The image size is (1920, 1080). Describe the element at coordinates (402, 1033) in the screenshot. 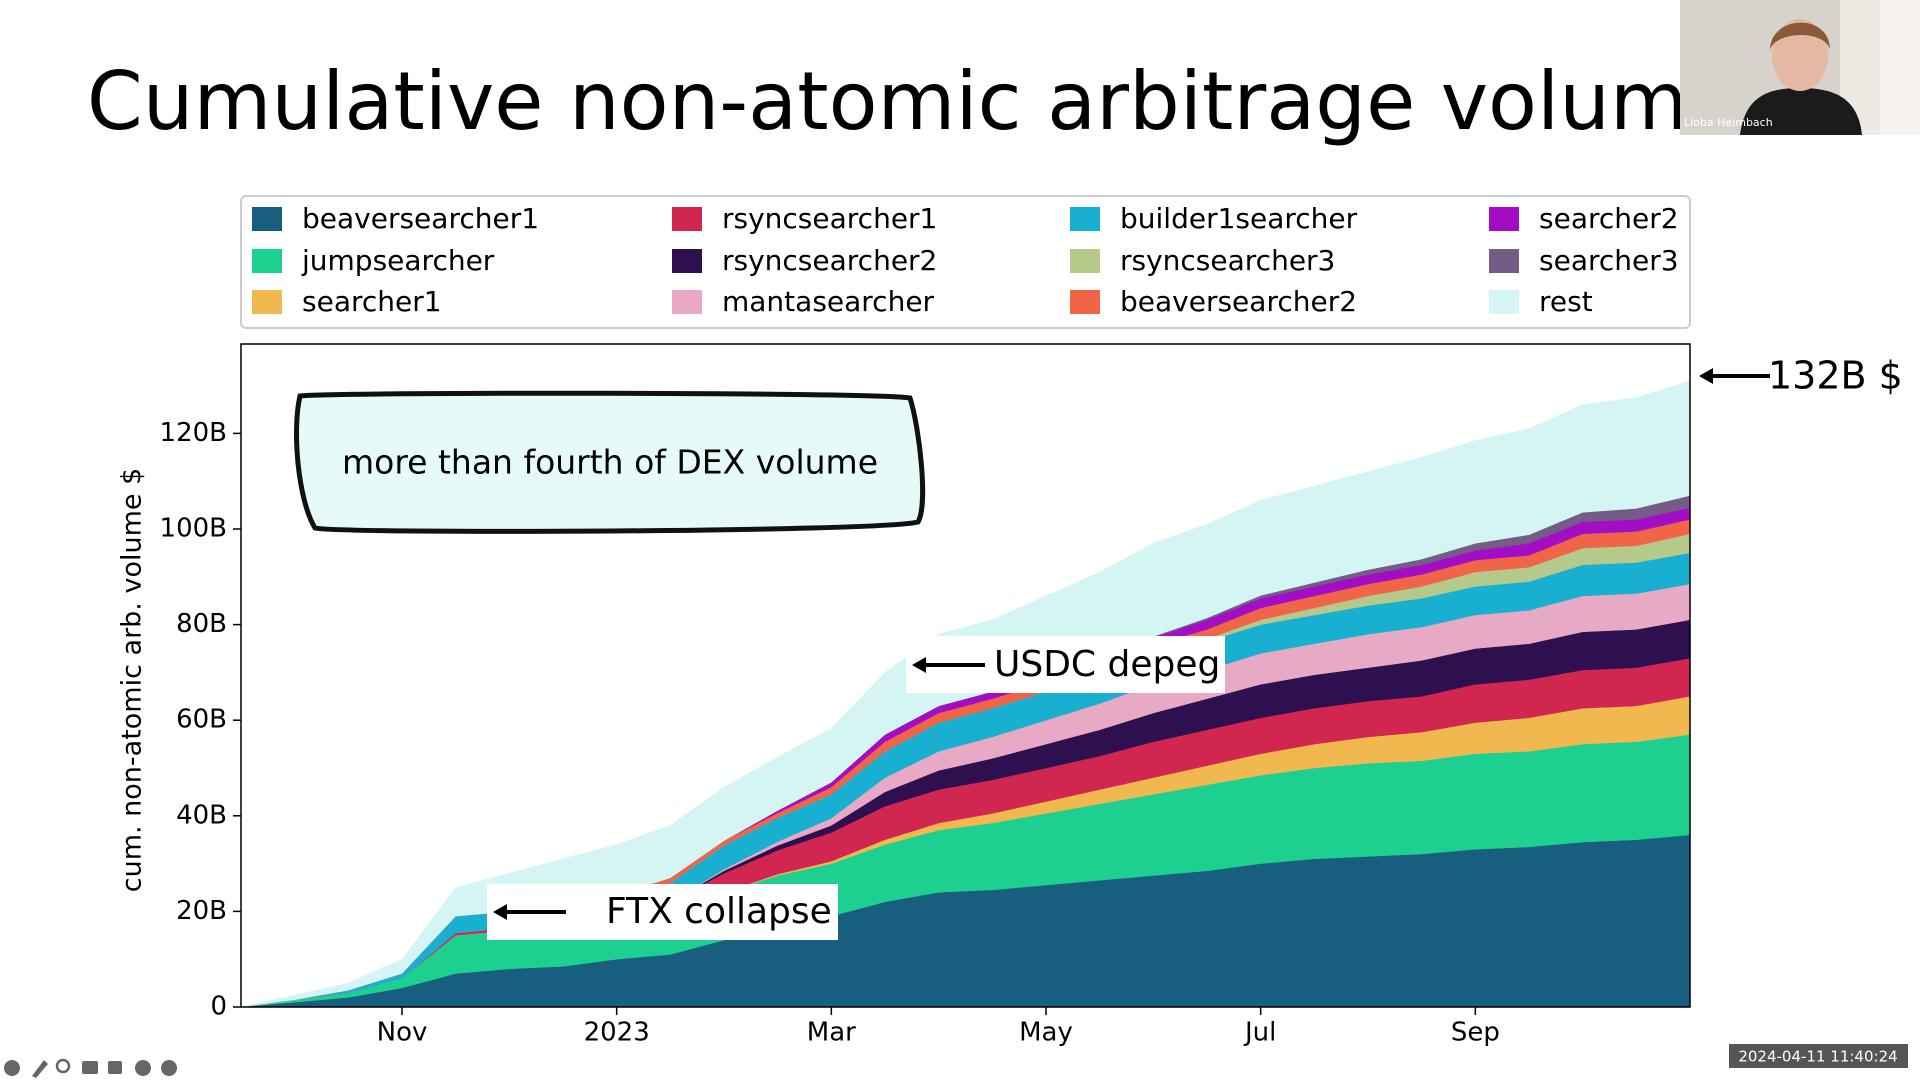

I see `x-tick-label: Nov` at that location.